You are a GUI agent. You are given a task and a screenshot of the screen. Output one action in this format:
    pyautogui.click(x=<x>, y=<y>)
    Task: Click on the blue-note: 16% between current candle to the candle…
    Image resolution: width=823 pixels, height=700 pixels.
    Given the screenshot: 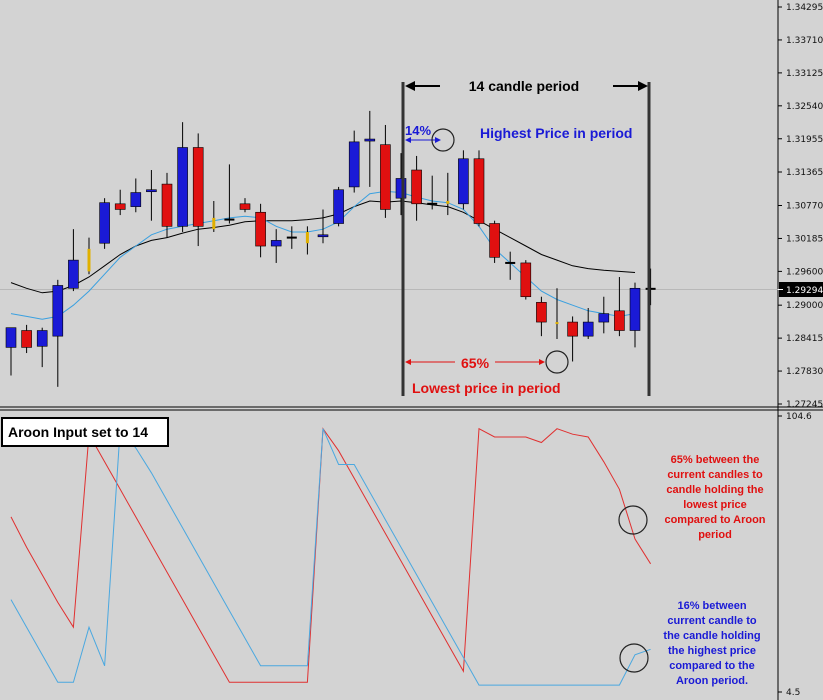 What is the action you would take?
    pyautogui.click(x=711, y=643)
    